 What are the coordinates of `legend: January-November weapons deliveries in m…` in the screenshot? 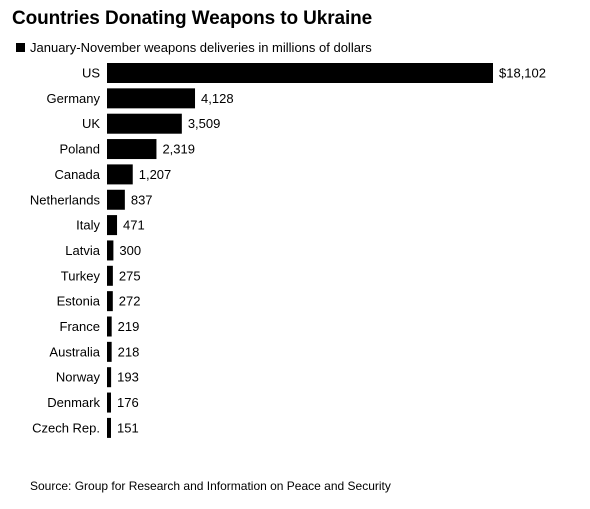 It's located at (194, 47).